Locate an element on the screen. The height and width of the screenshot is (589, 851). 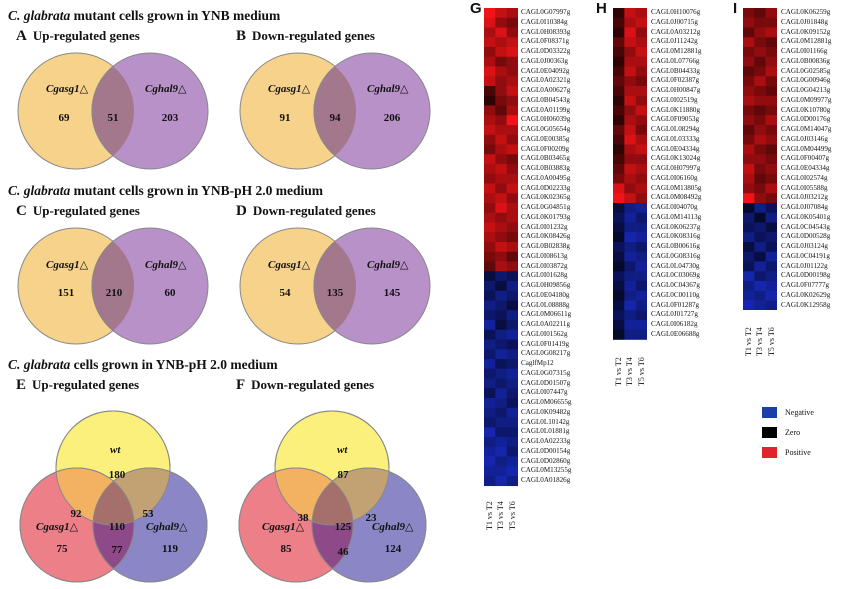
heatmap-h is located at coordinates (630, 174).